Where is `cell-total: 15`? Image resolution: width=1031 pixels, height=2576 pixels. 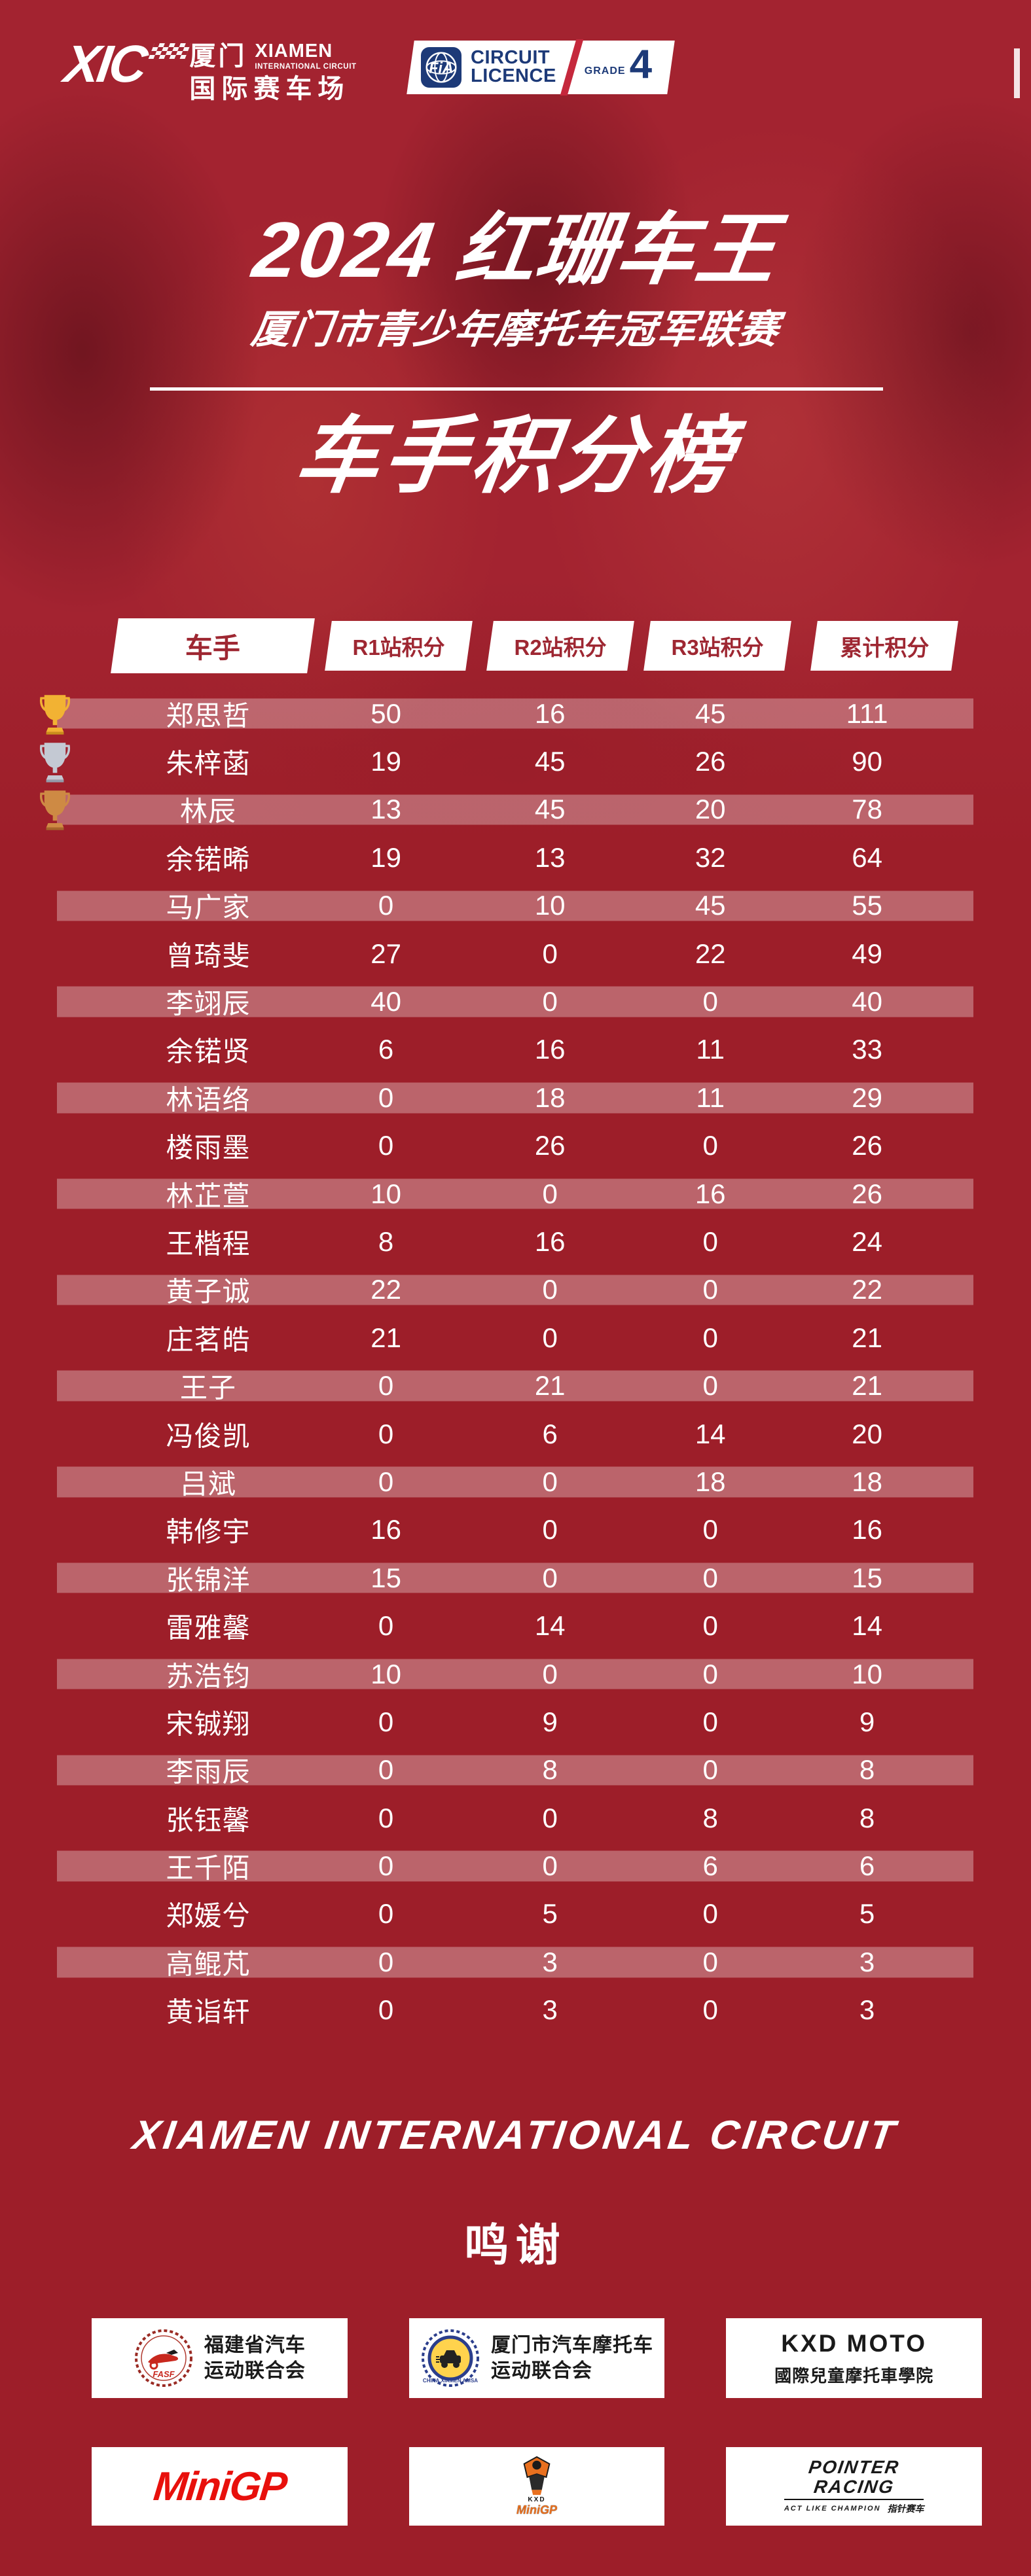 cell-total: 15 is located at coordinates (867, 1578).